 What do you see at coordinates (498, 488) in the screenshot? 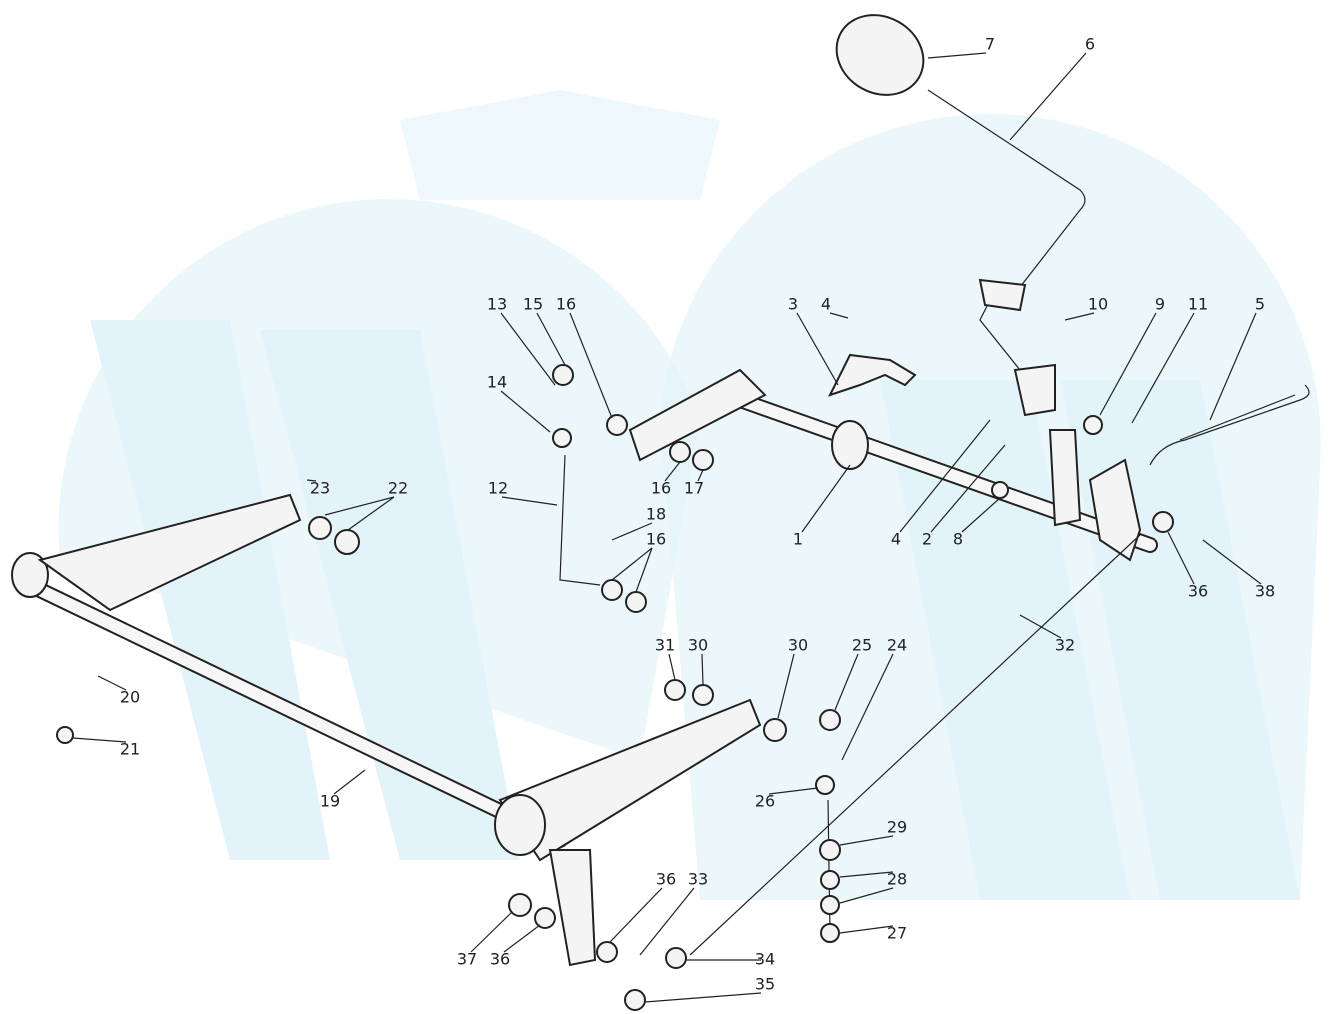
I see `callout-label: 12` at bounding box center [498, 488].